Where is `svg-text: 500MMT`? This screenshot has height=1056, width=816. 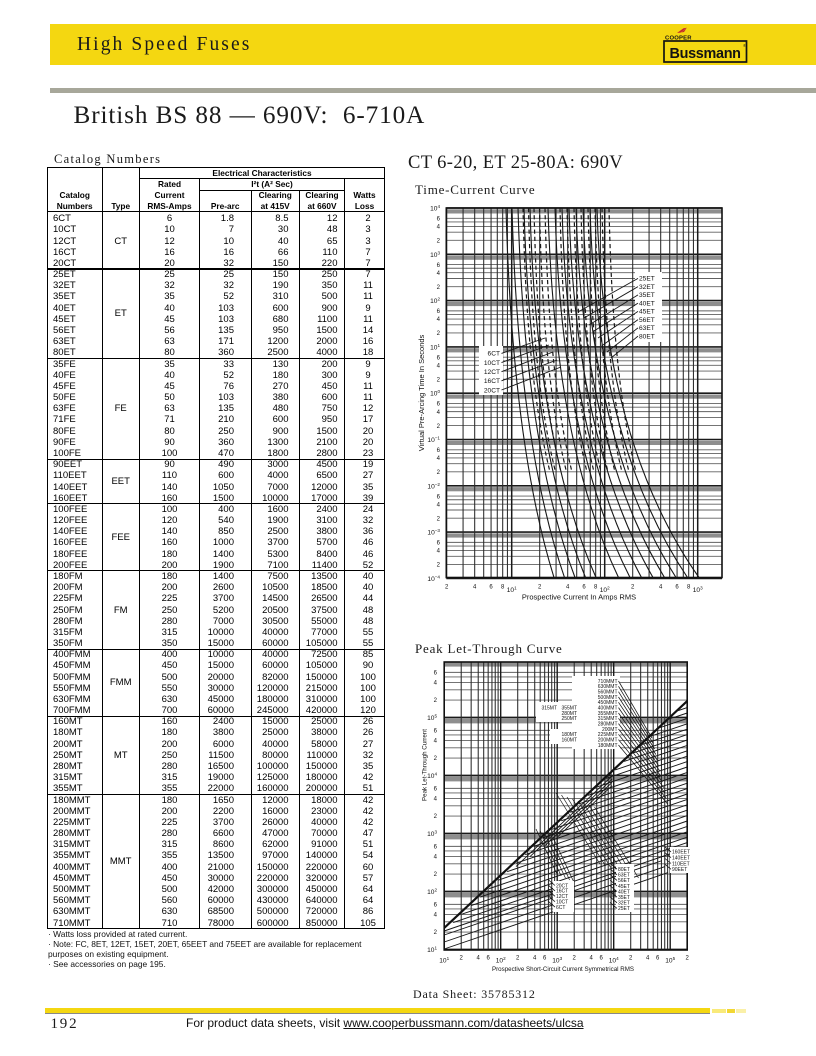
svg-text: 500MMT is located at coordinates (608, 698).